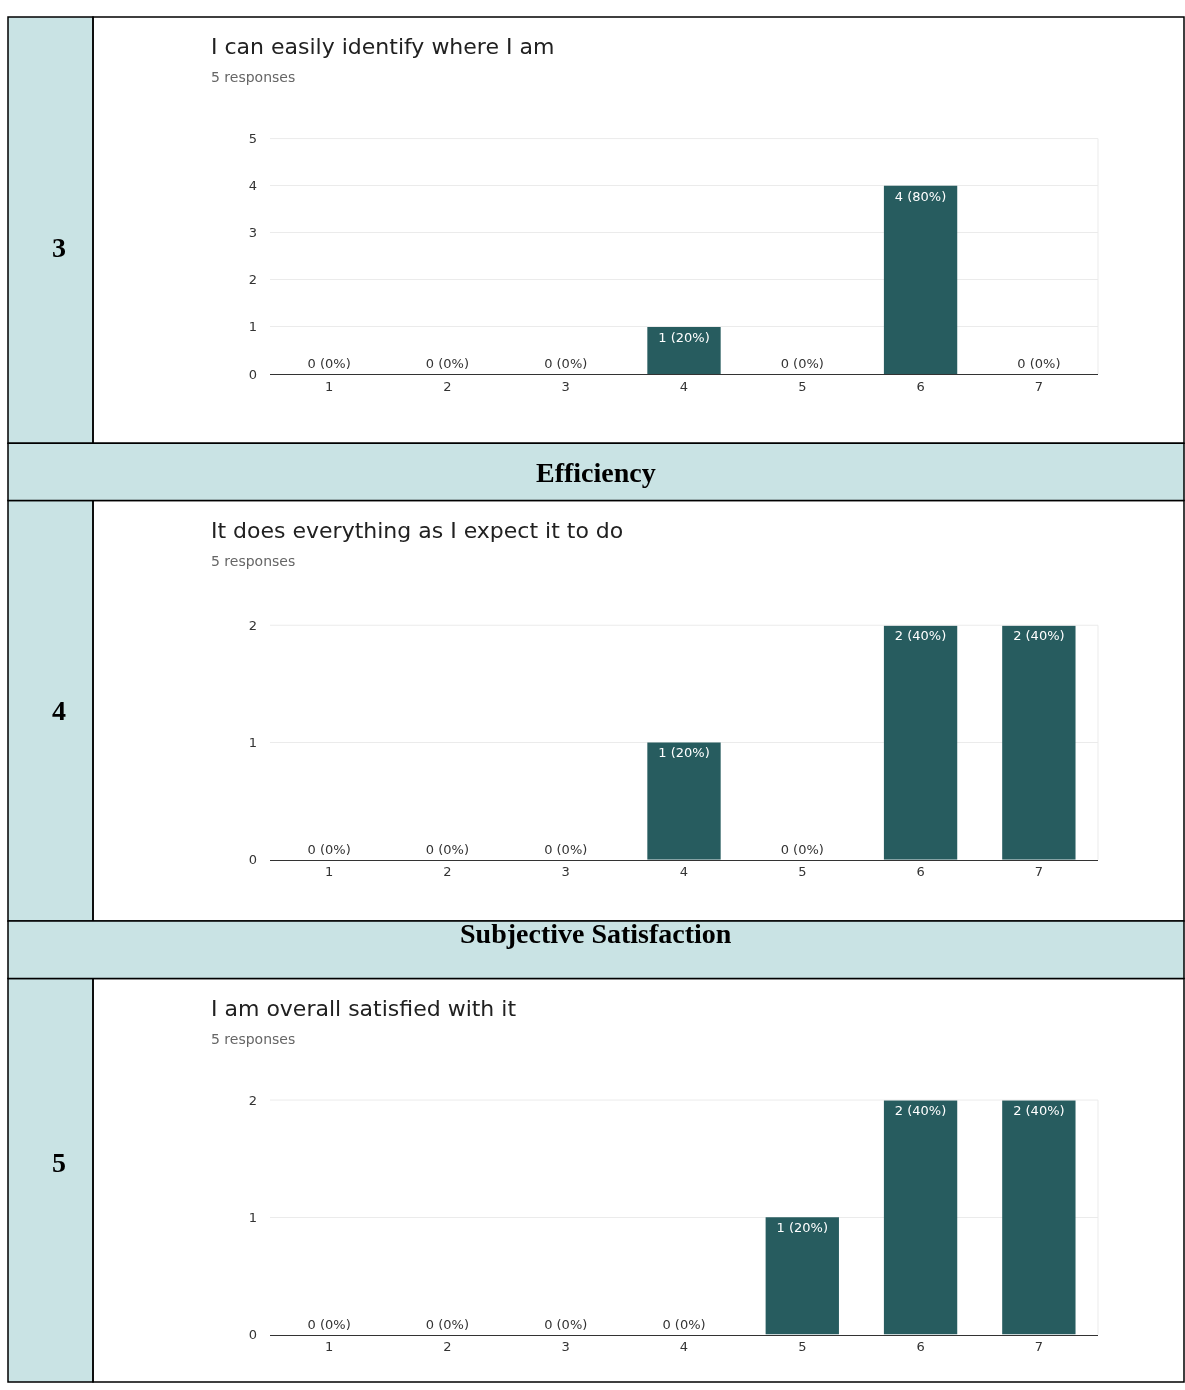 The image size is (1185, 1390). Describe the element at coordinates (596, 933) in the screenshot. I see `text: Subjective Satisfaction` at that location.